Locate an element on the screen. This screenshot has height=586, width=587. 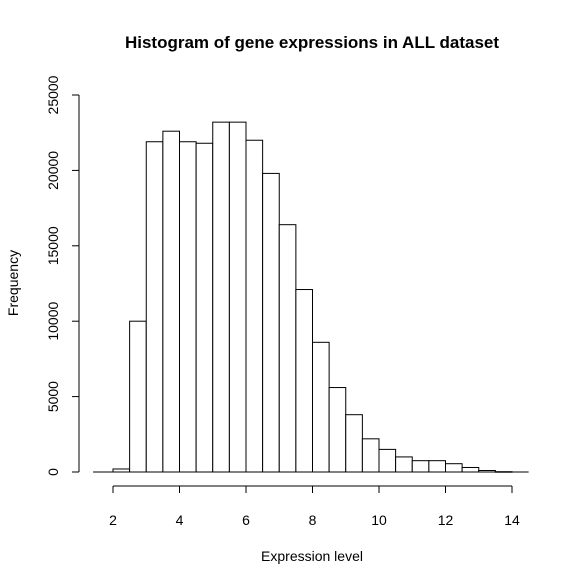
y-axis: 0 5000 10000 15000 20000 25000 is located at coordinates (62, 275).